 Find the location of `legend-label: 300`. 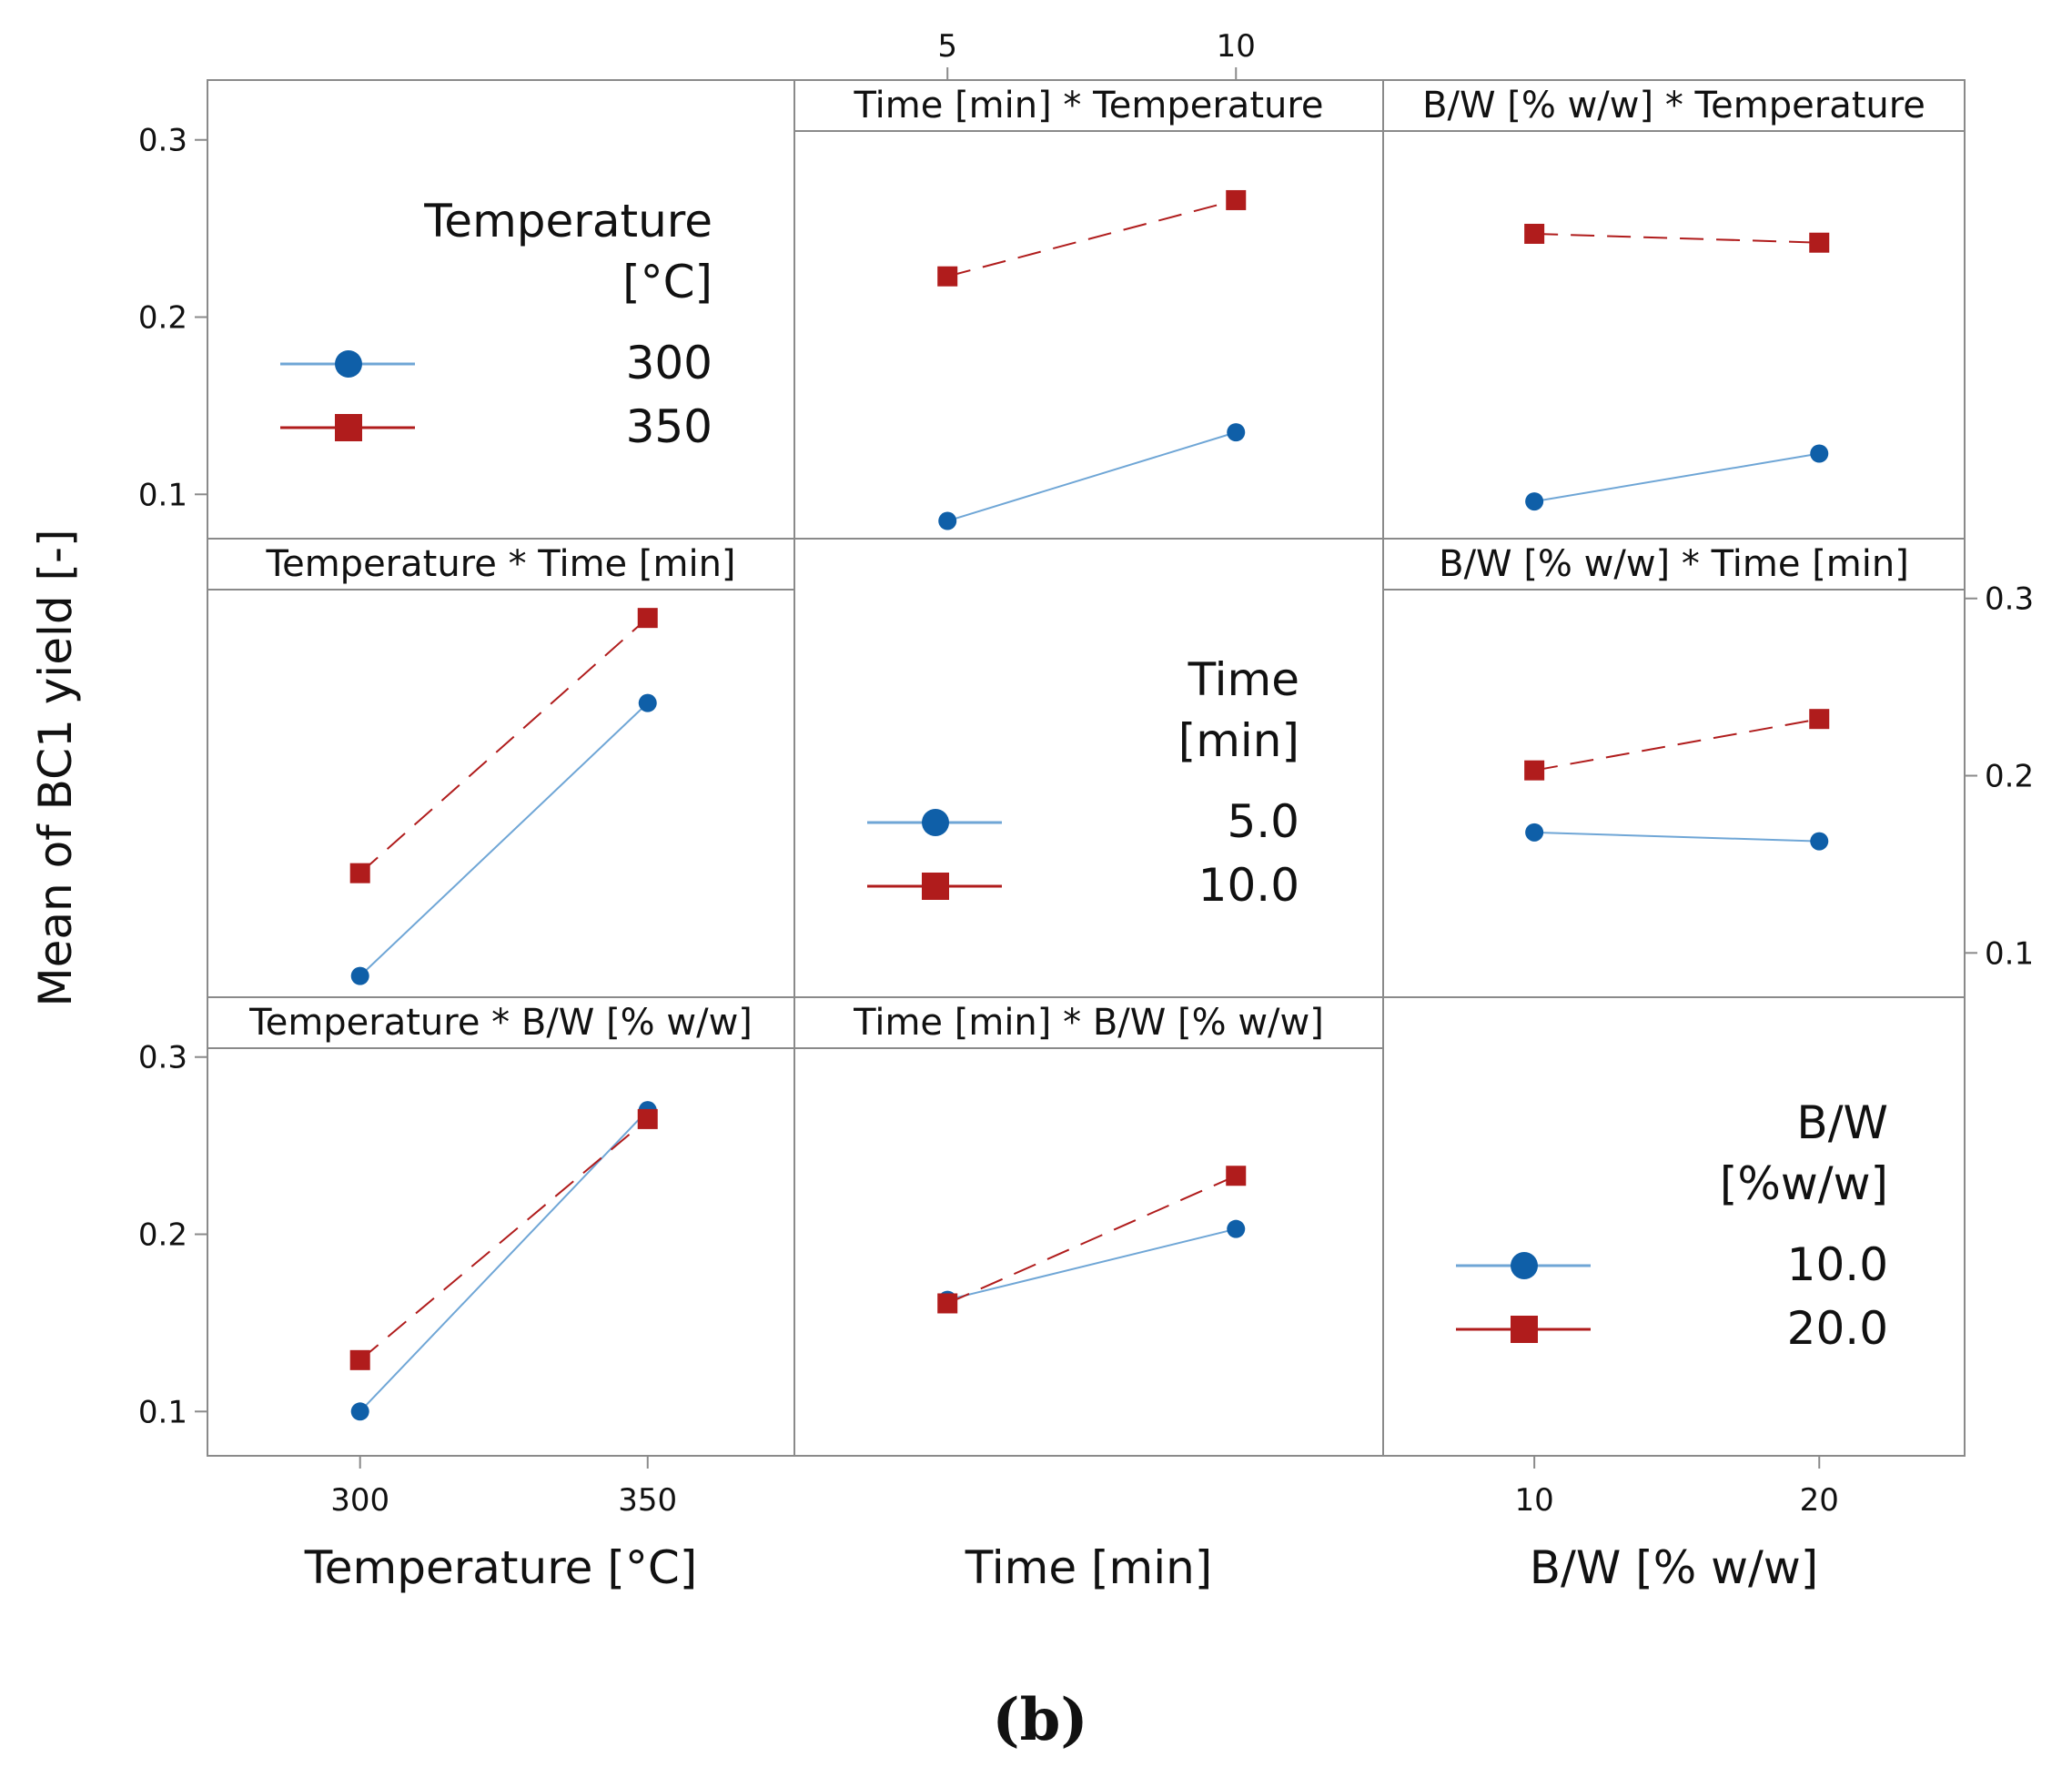

legend-label: 300 is located at coordinates (669, 363).